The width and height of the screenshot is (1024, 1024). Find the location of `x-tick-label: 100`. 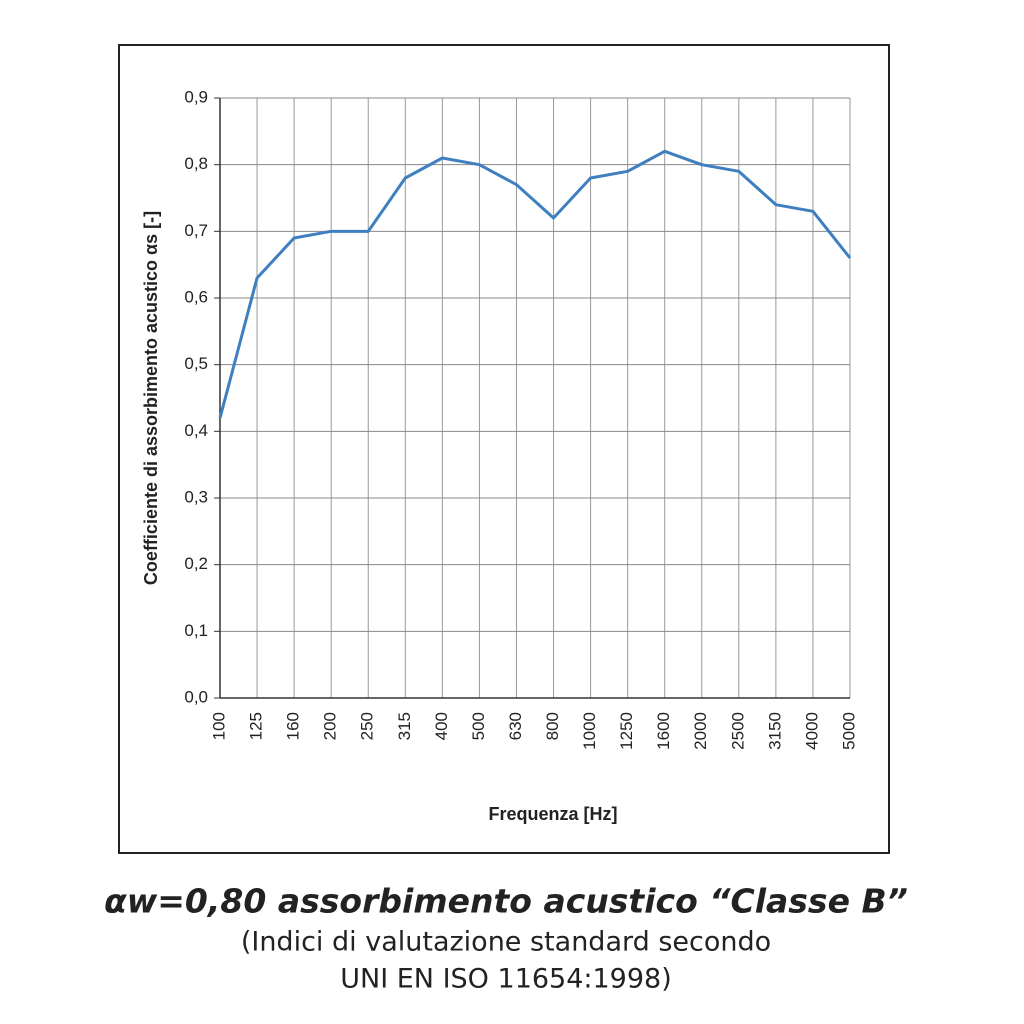

x-tick-label: 100 is located at coordinates (218, 726).